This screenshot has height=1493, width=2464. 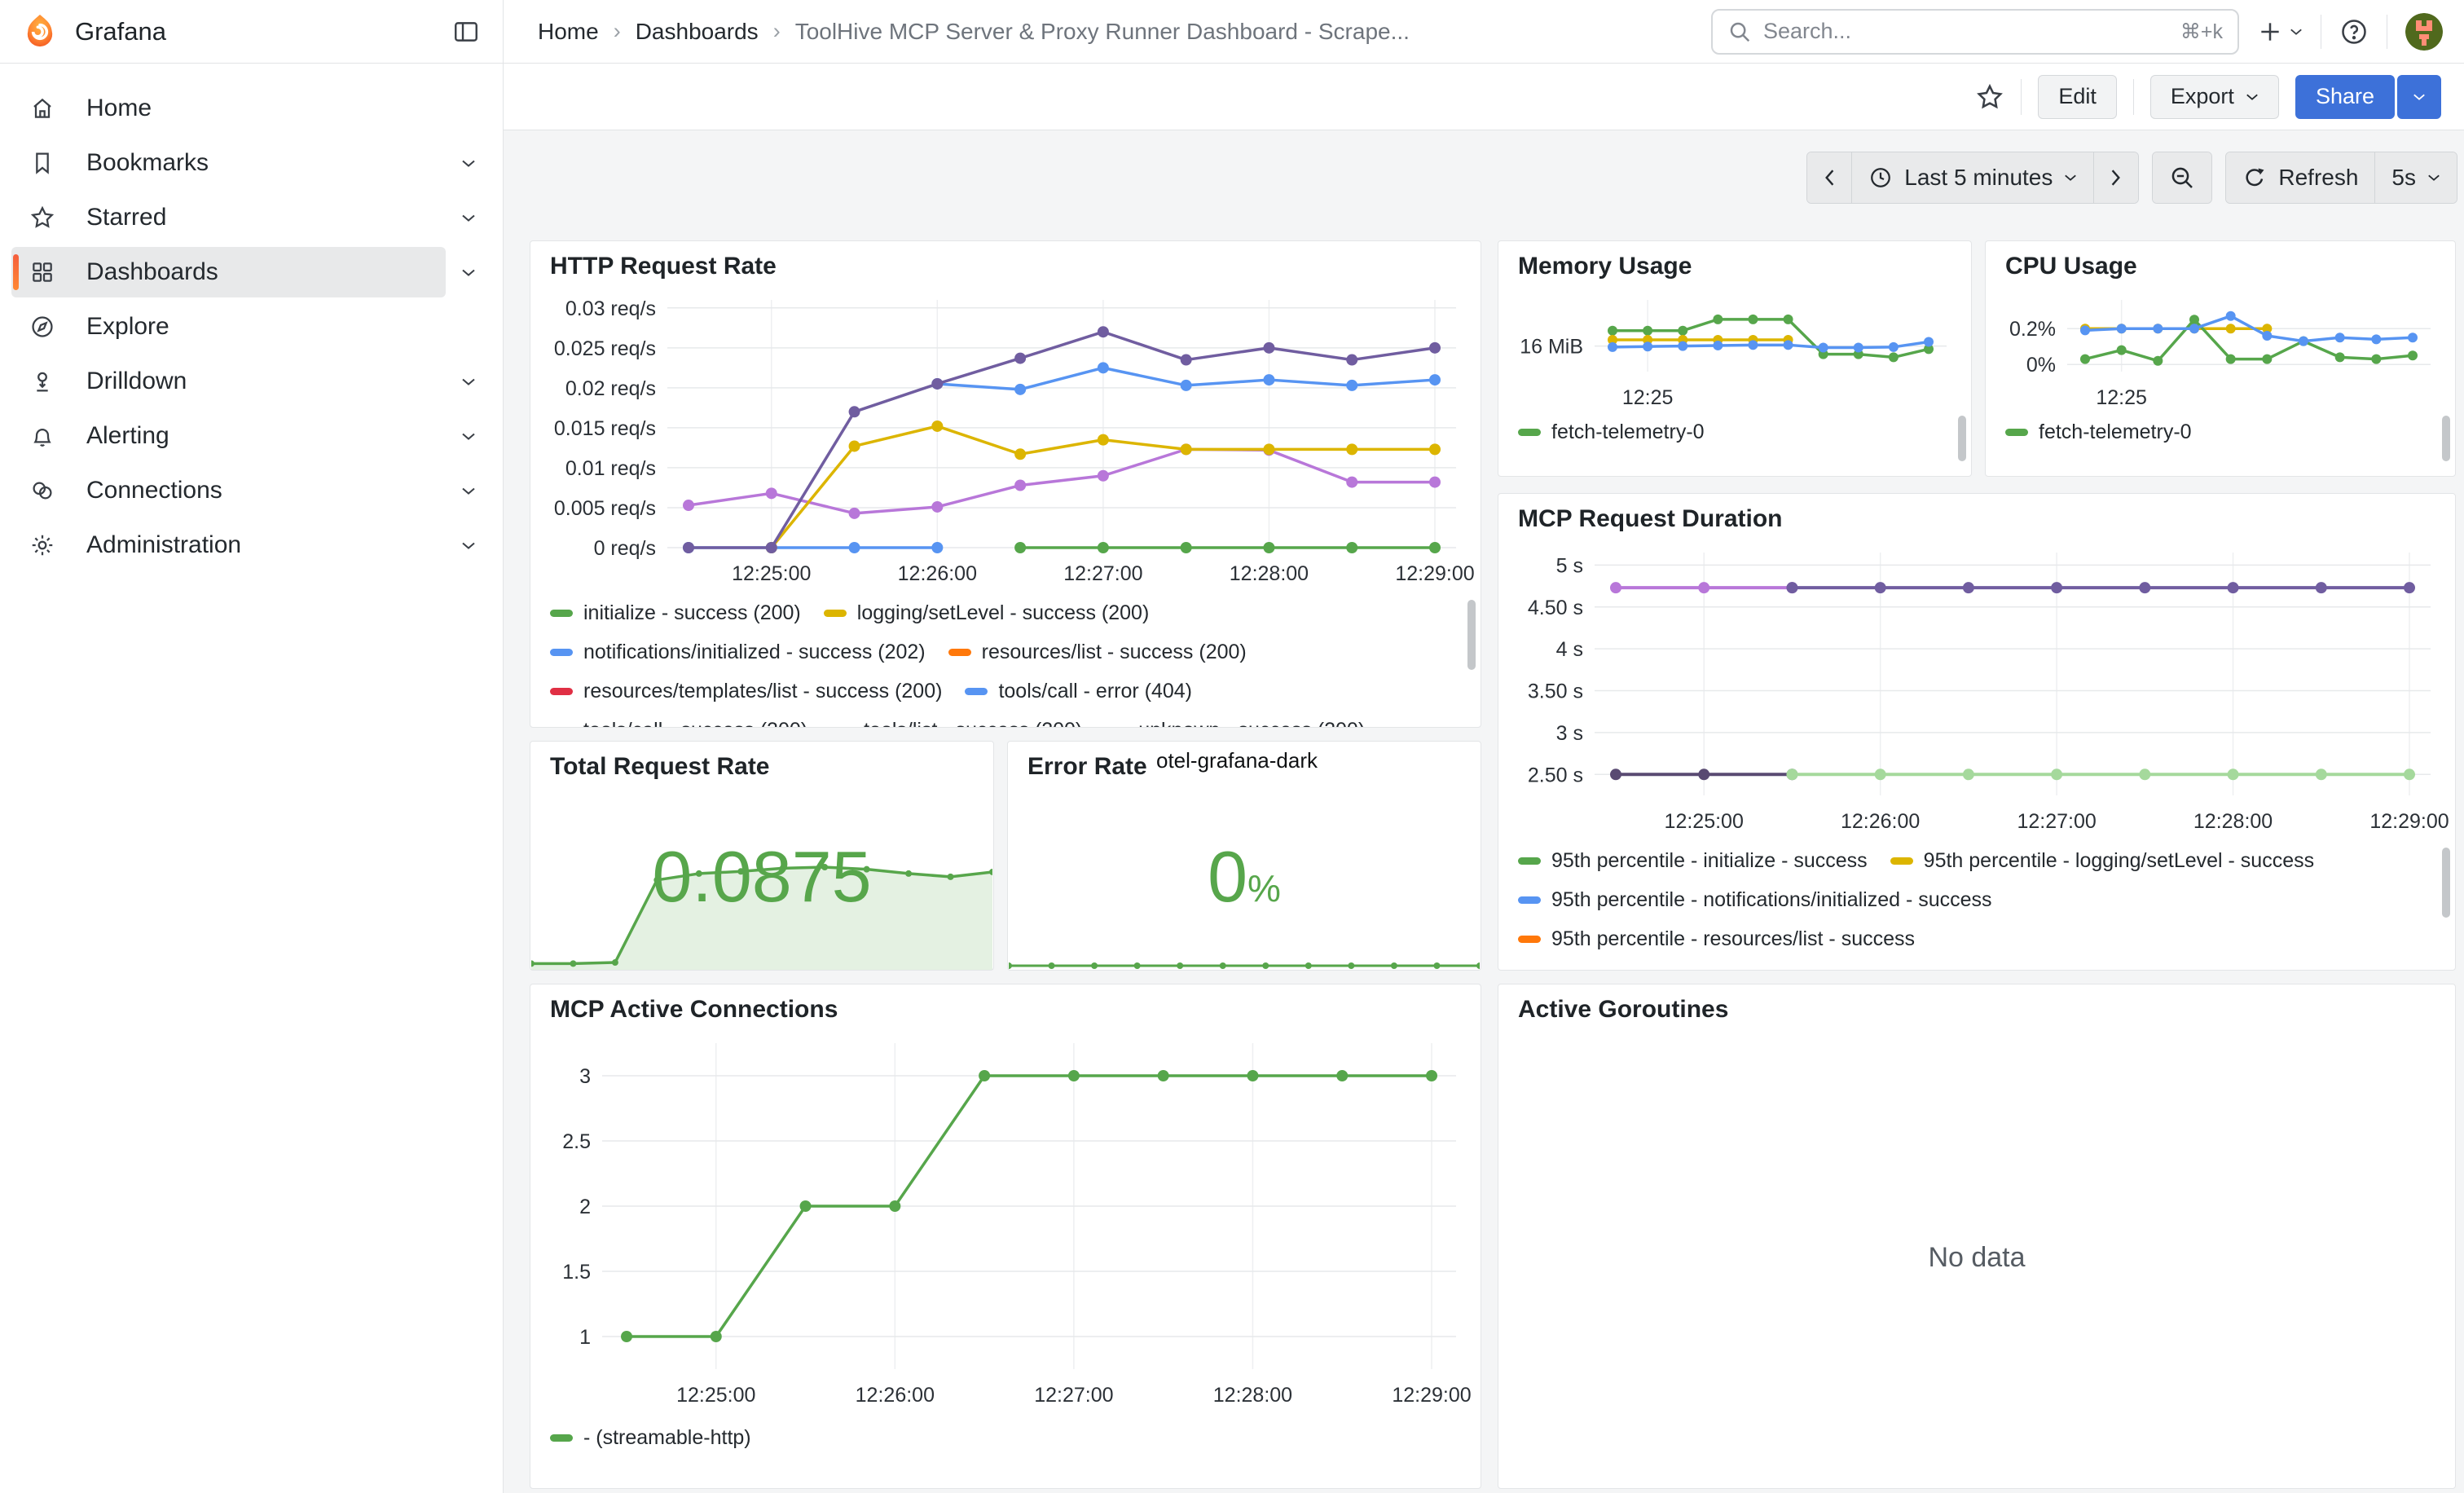 I want to click on sidebar-link-drilldown: Drilldown, so click(x=228, y=381).